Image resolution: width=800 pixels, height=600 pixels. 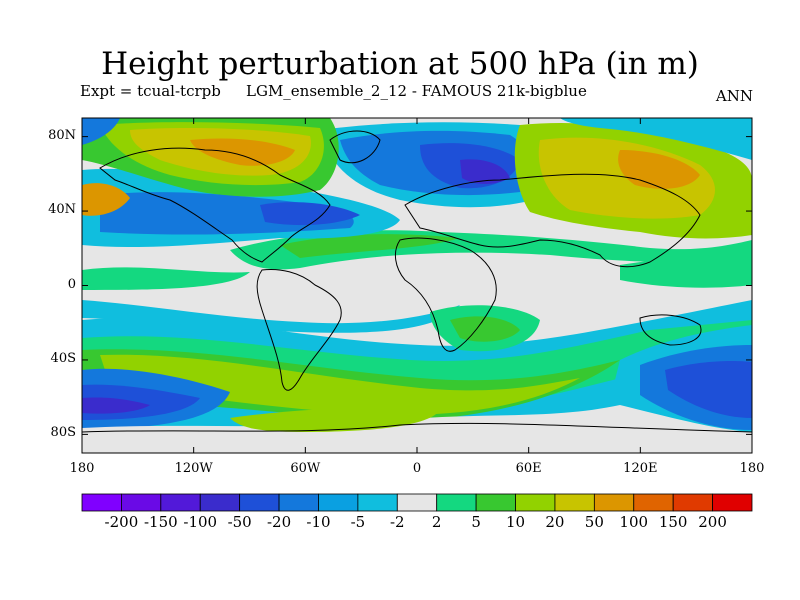 I want to click on antarctic-neutral, so click(x=417, y=429).